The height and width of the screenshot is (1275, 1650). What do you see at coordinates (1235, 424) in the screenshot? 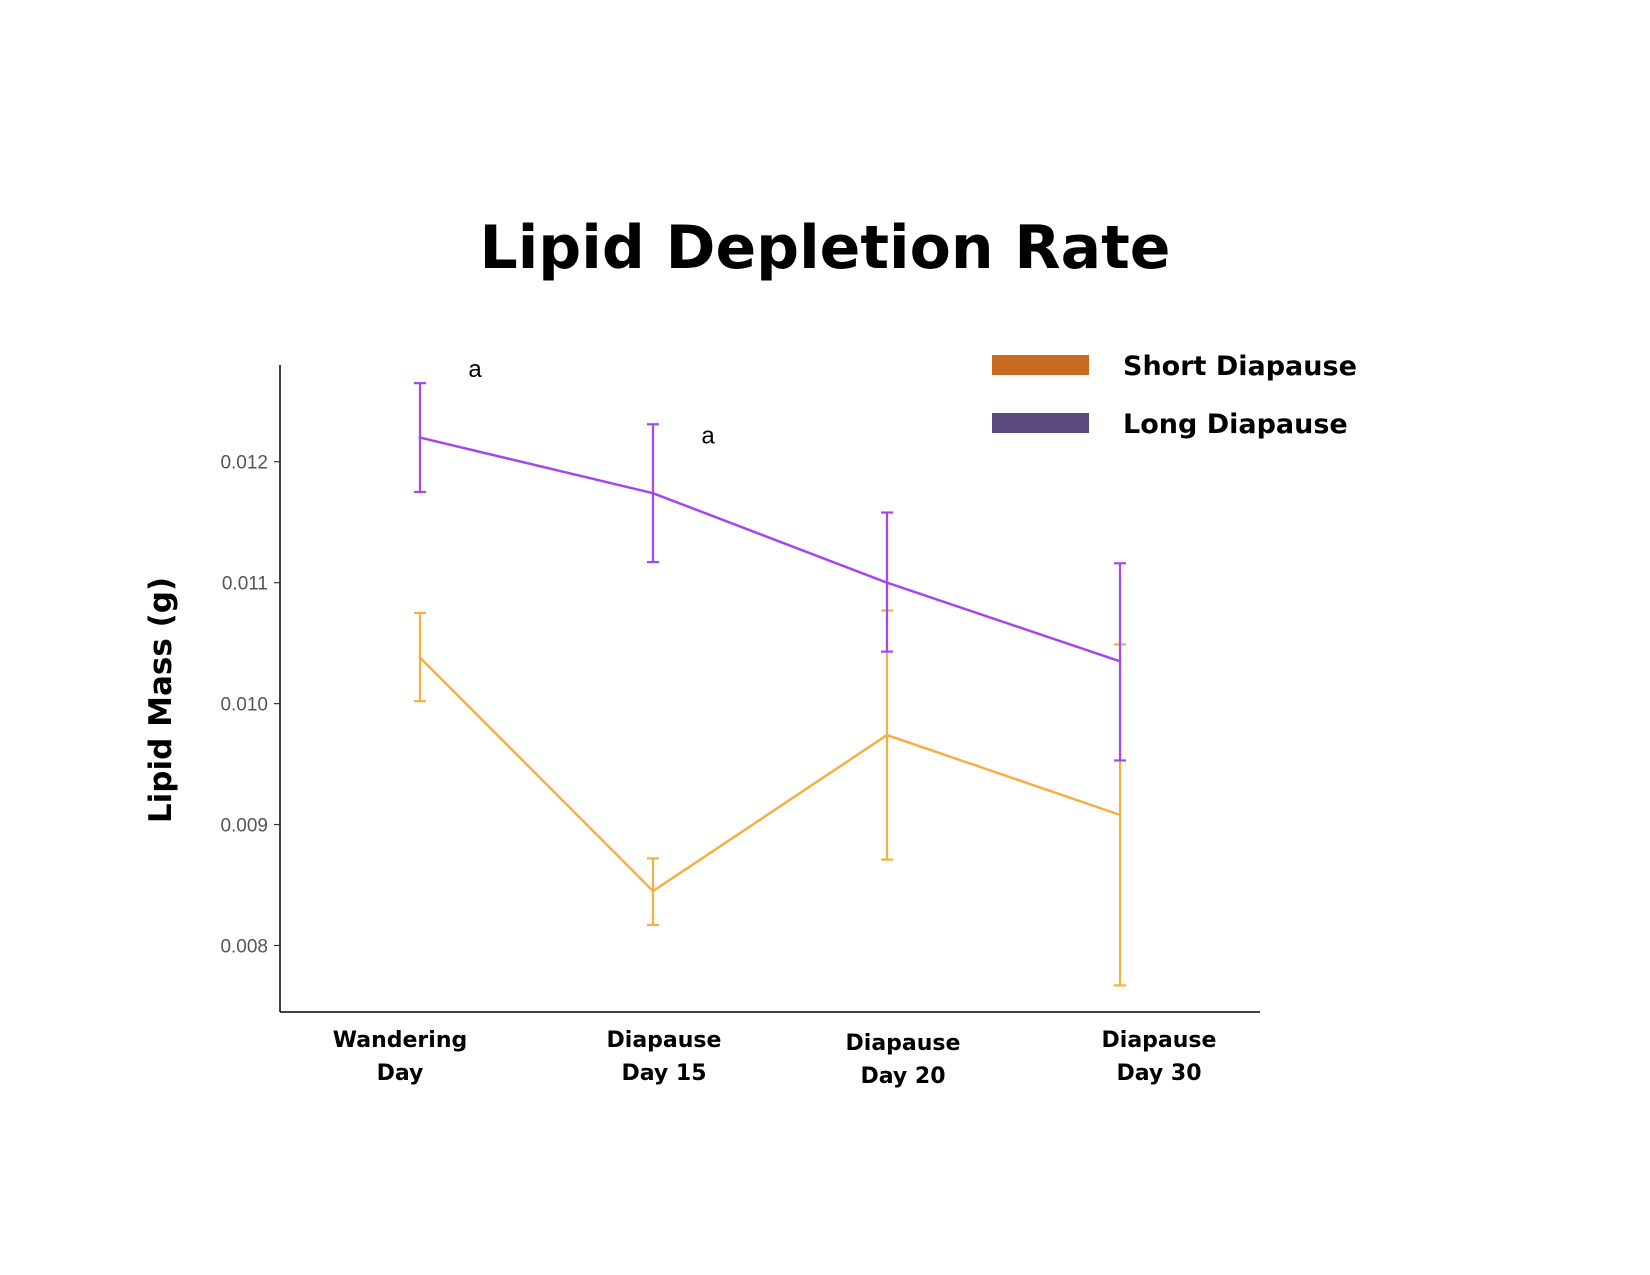
I see `legend-label: Long Diapause` at bounding box center [1235, 424].